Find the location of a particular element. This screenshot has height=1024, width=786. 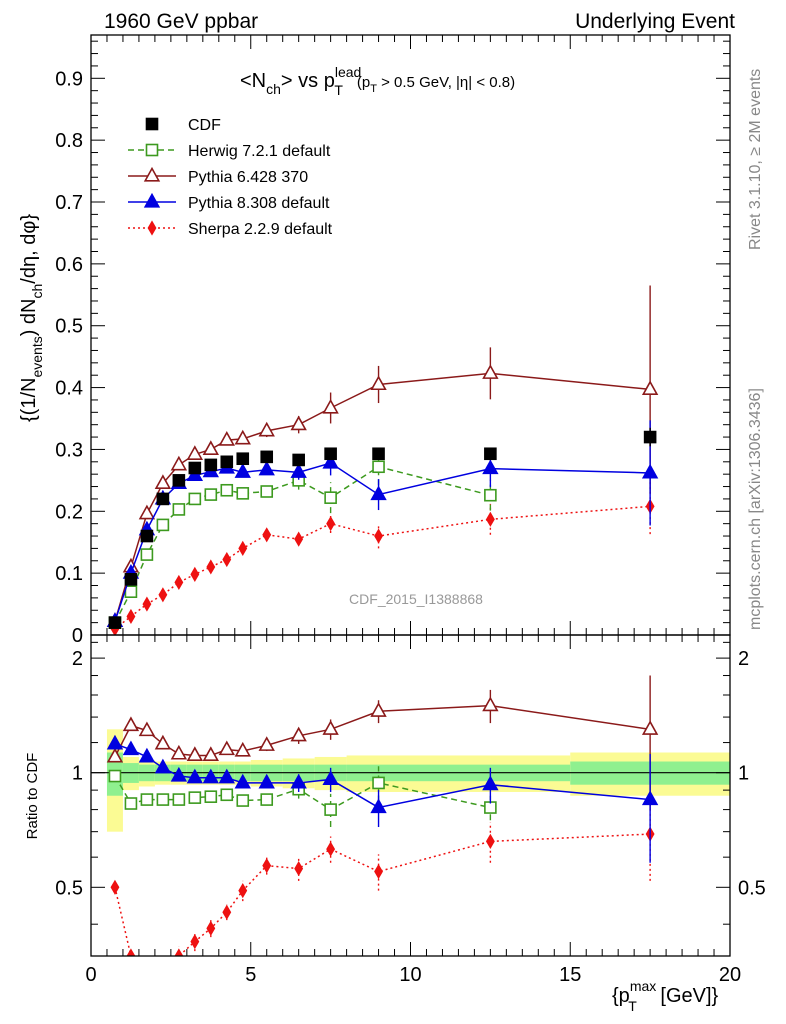

legend-marker-herwig is located at coordinates (152, 150).